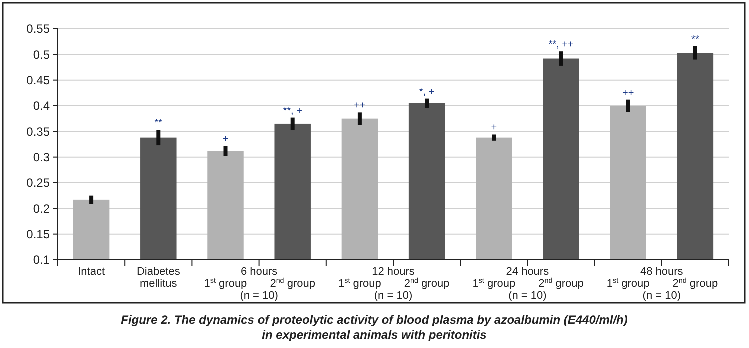 The image size is (749, 348). I want to click on data-label: **, +, so click(293, 111).